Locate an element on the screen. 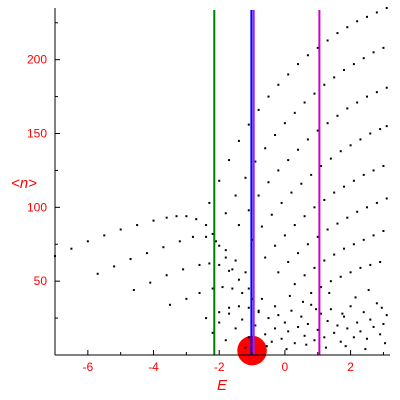 The height and width of the screenshot is (400, 400). x-tick-label: 2 is located at coordinates (350, 367).